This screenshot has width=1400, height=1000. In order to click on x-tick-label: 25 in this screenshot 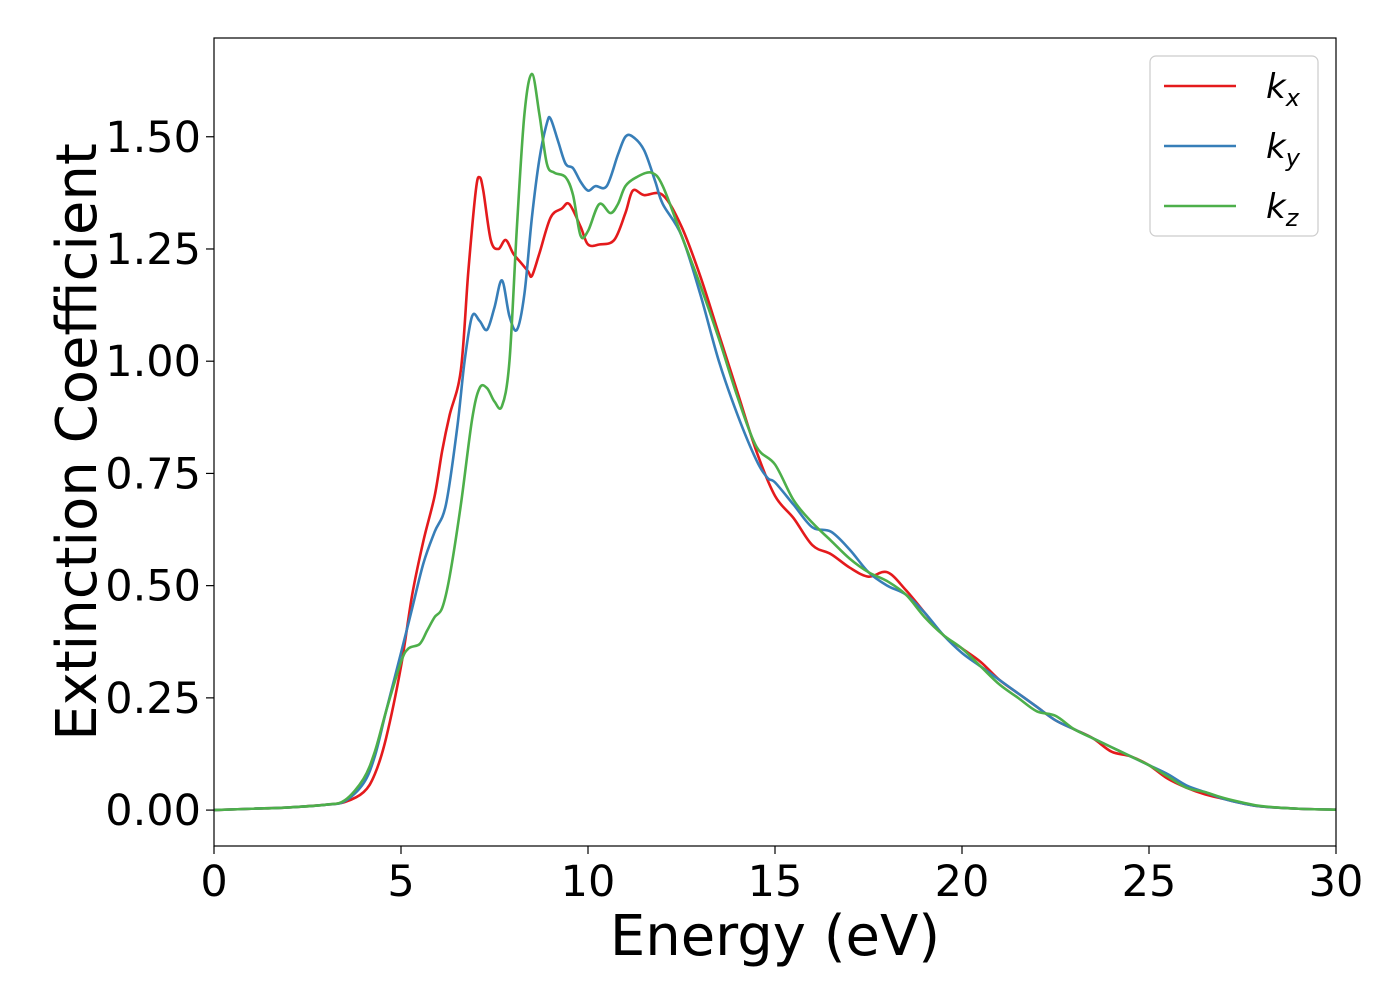, I will do `click(1149, 882)`.